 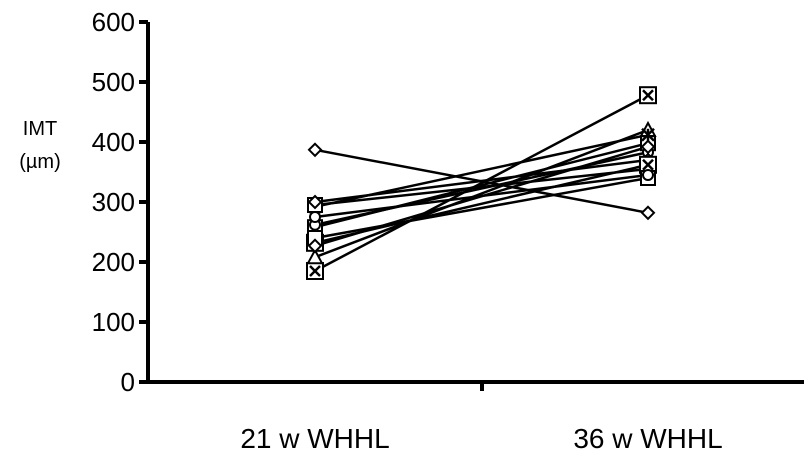 I want to click on y-tick-label: 600, so click(x=113, y=22).